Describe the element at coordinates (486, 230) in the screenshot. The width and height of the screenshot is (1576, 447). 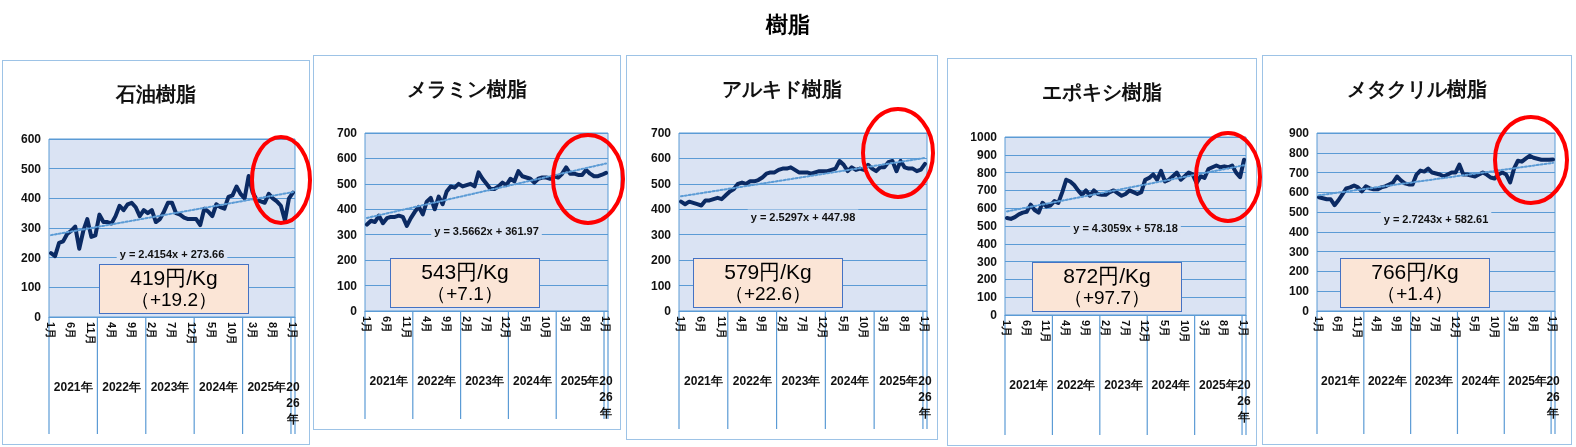
I see `series-label: y = 3.5662x + 361.97` at that location.